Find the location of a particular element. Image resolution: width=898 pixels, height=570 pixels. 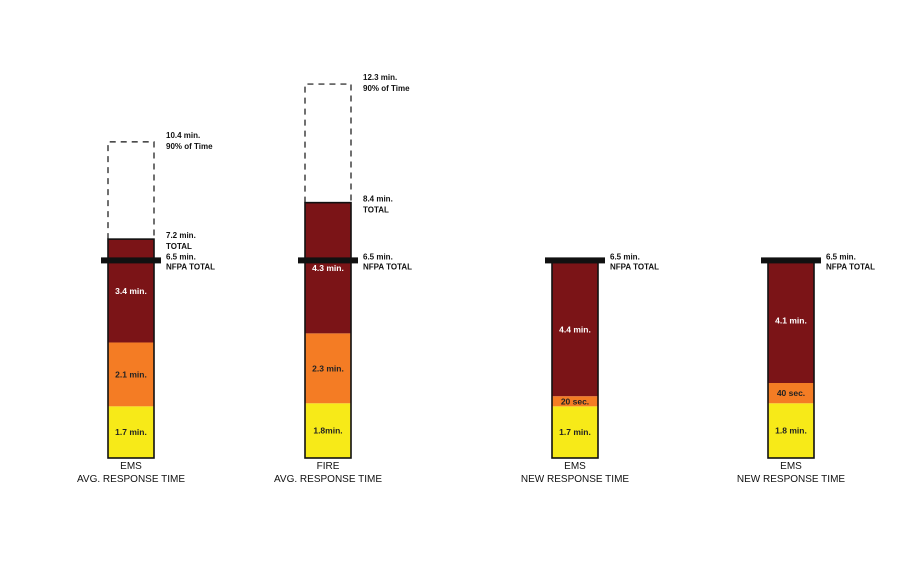

bar-3-segment-label-0: 1.8 min. is located at coordinates (791, 431).